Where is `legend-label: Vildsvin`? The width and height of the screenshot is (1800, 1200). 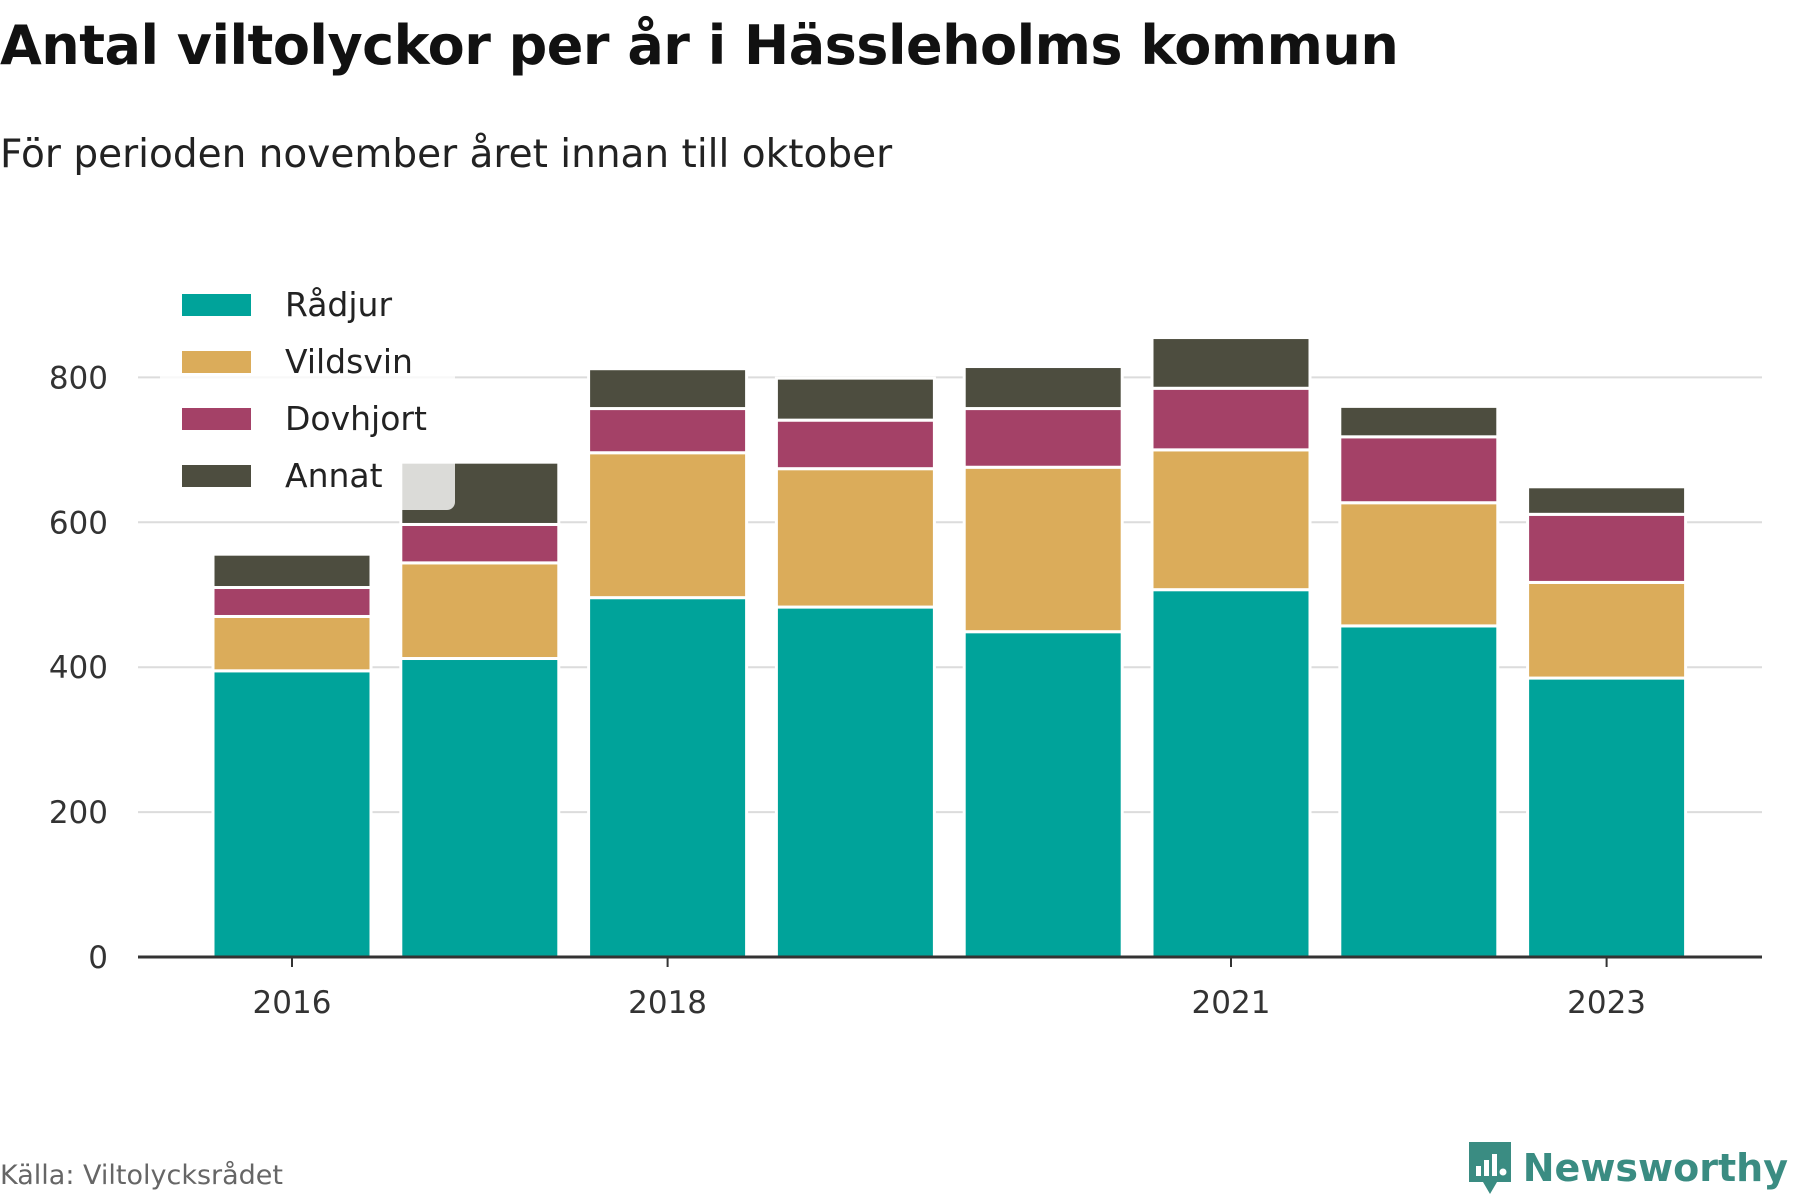
legend-label: Vildsvin is located at coordinates (349, 361).